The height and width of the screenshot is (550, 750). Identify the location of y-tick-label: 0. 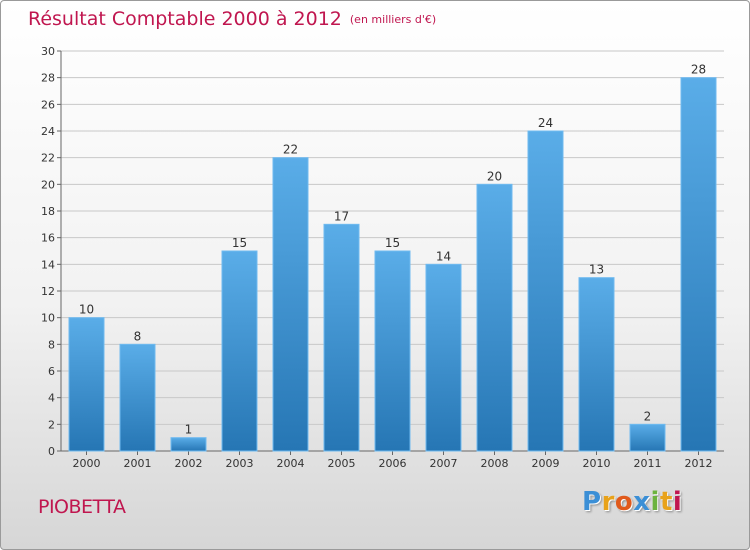
(51, 451).